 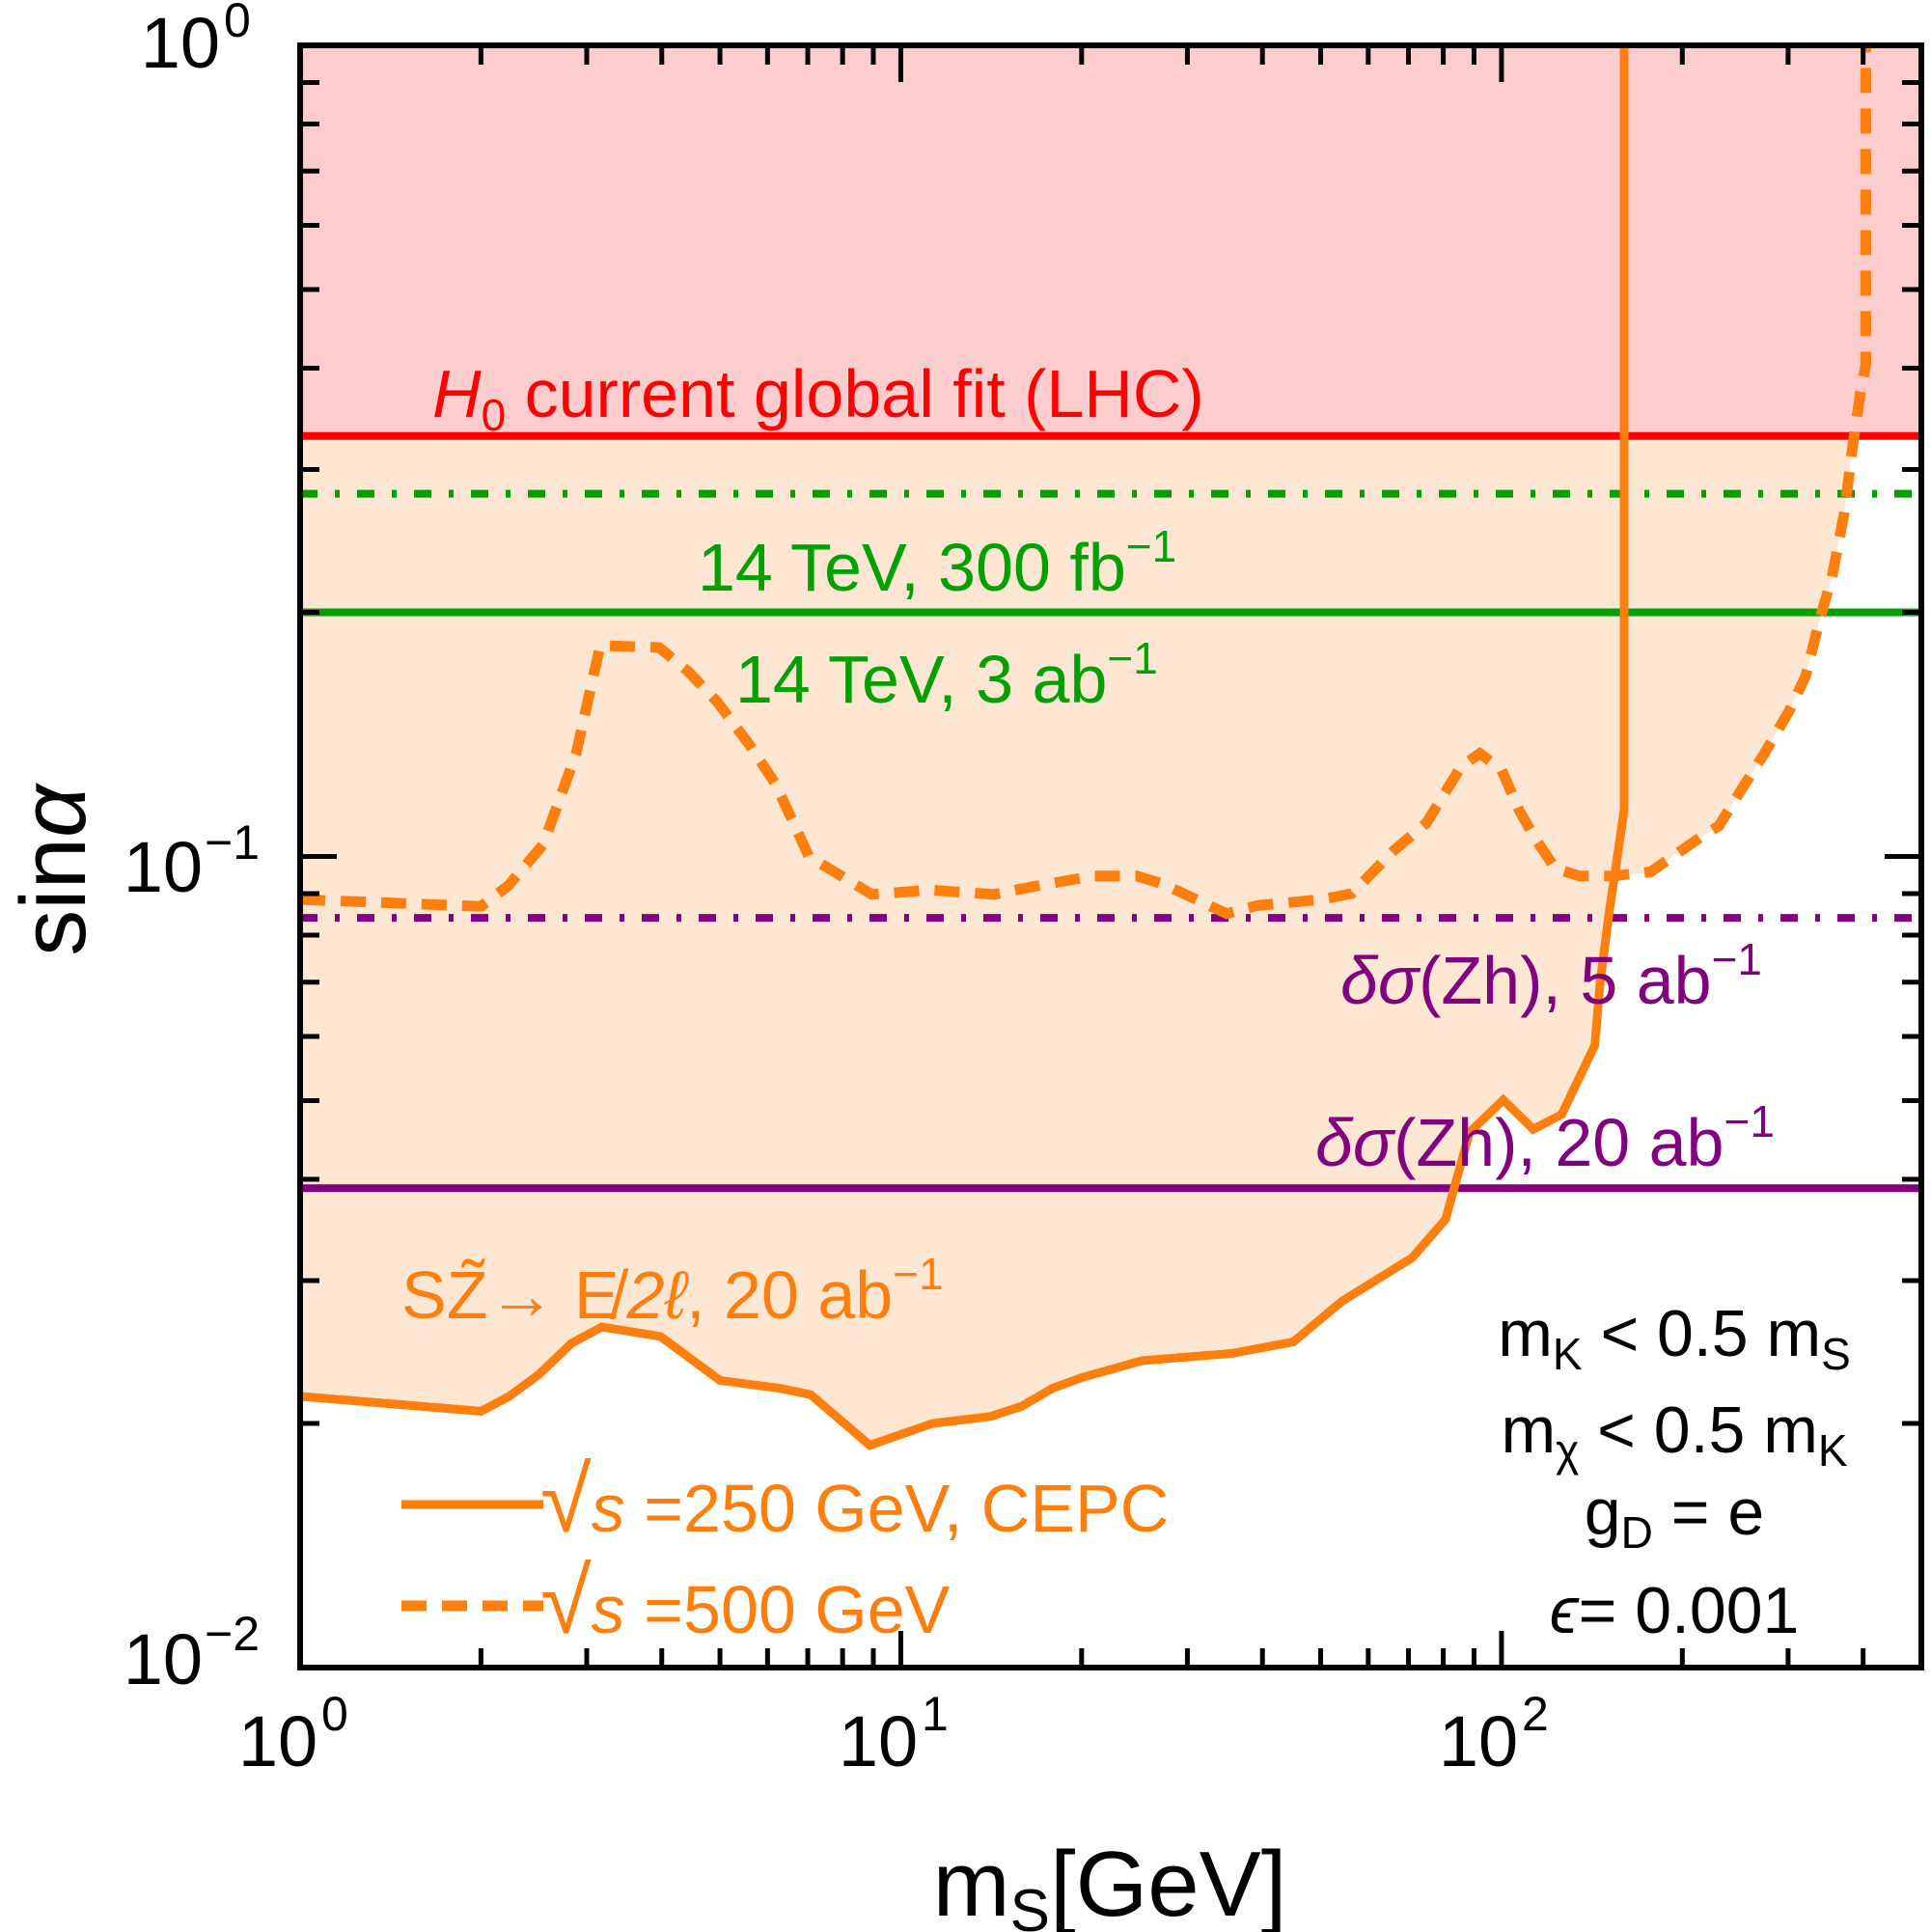 What do you see at coordinates (818, 398) in the screenshot?
I see `h0-limit-label: H0 current global fit (LHC)` at bounding box center [818, 398].